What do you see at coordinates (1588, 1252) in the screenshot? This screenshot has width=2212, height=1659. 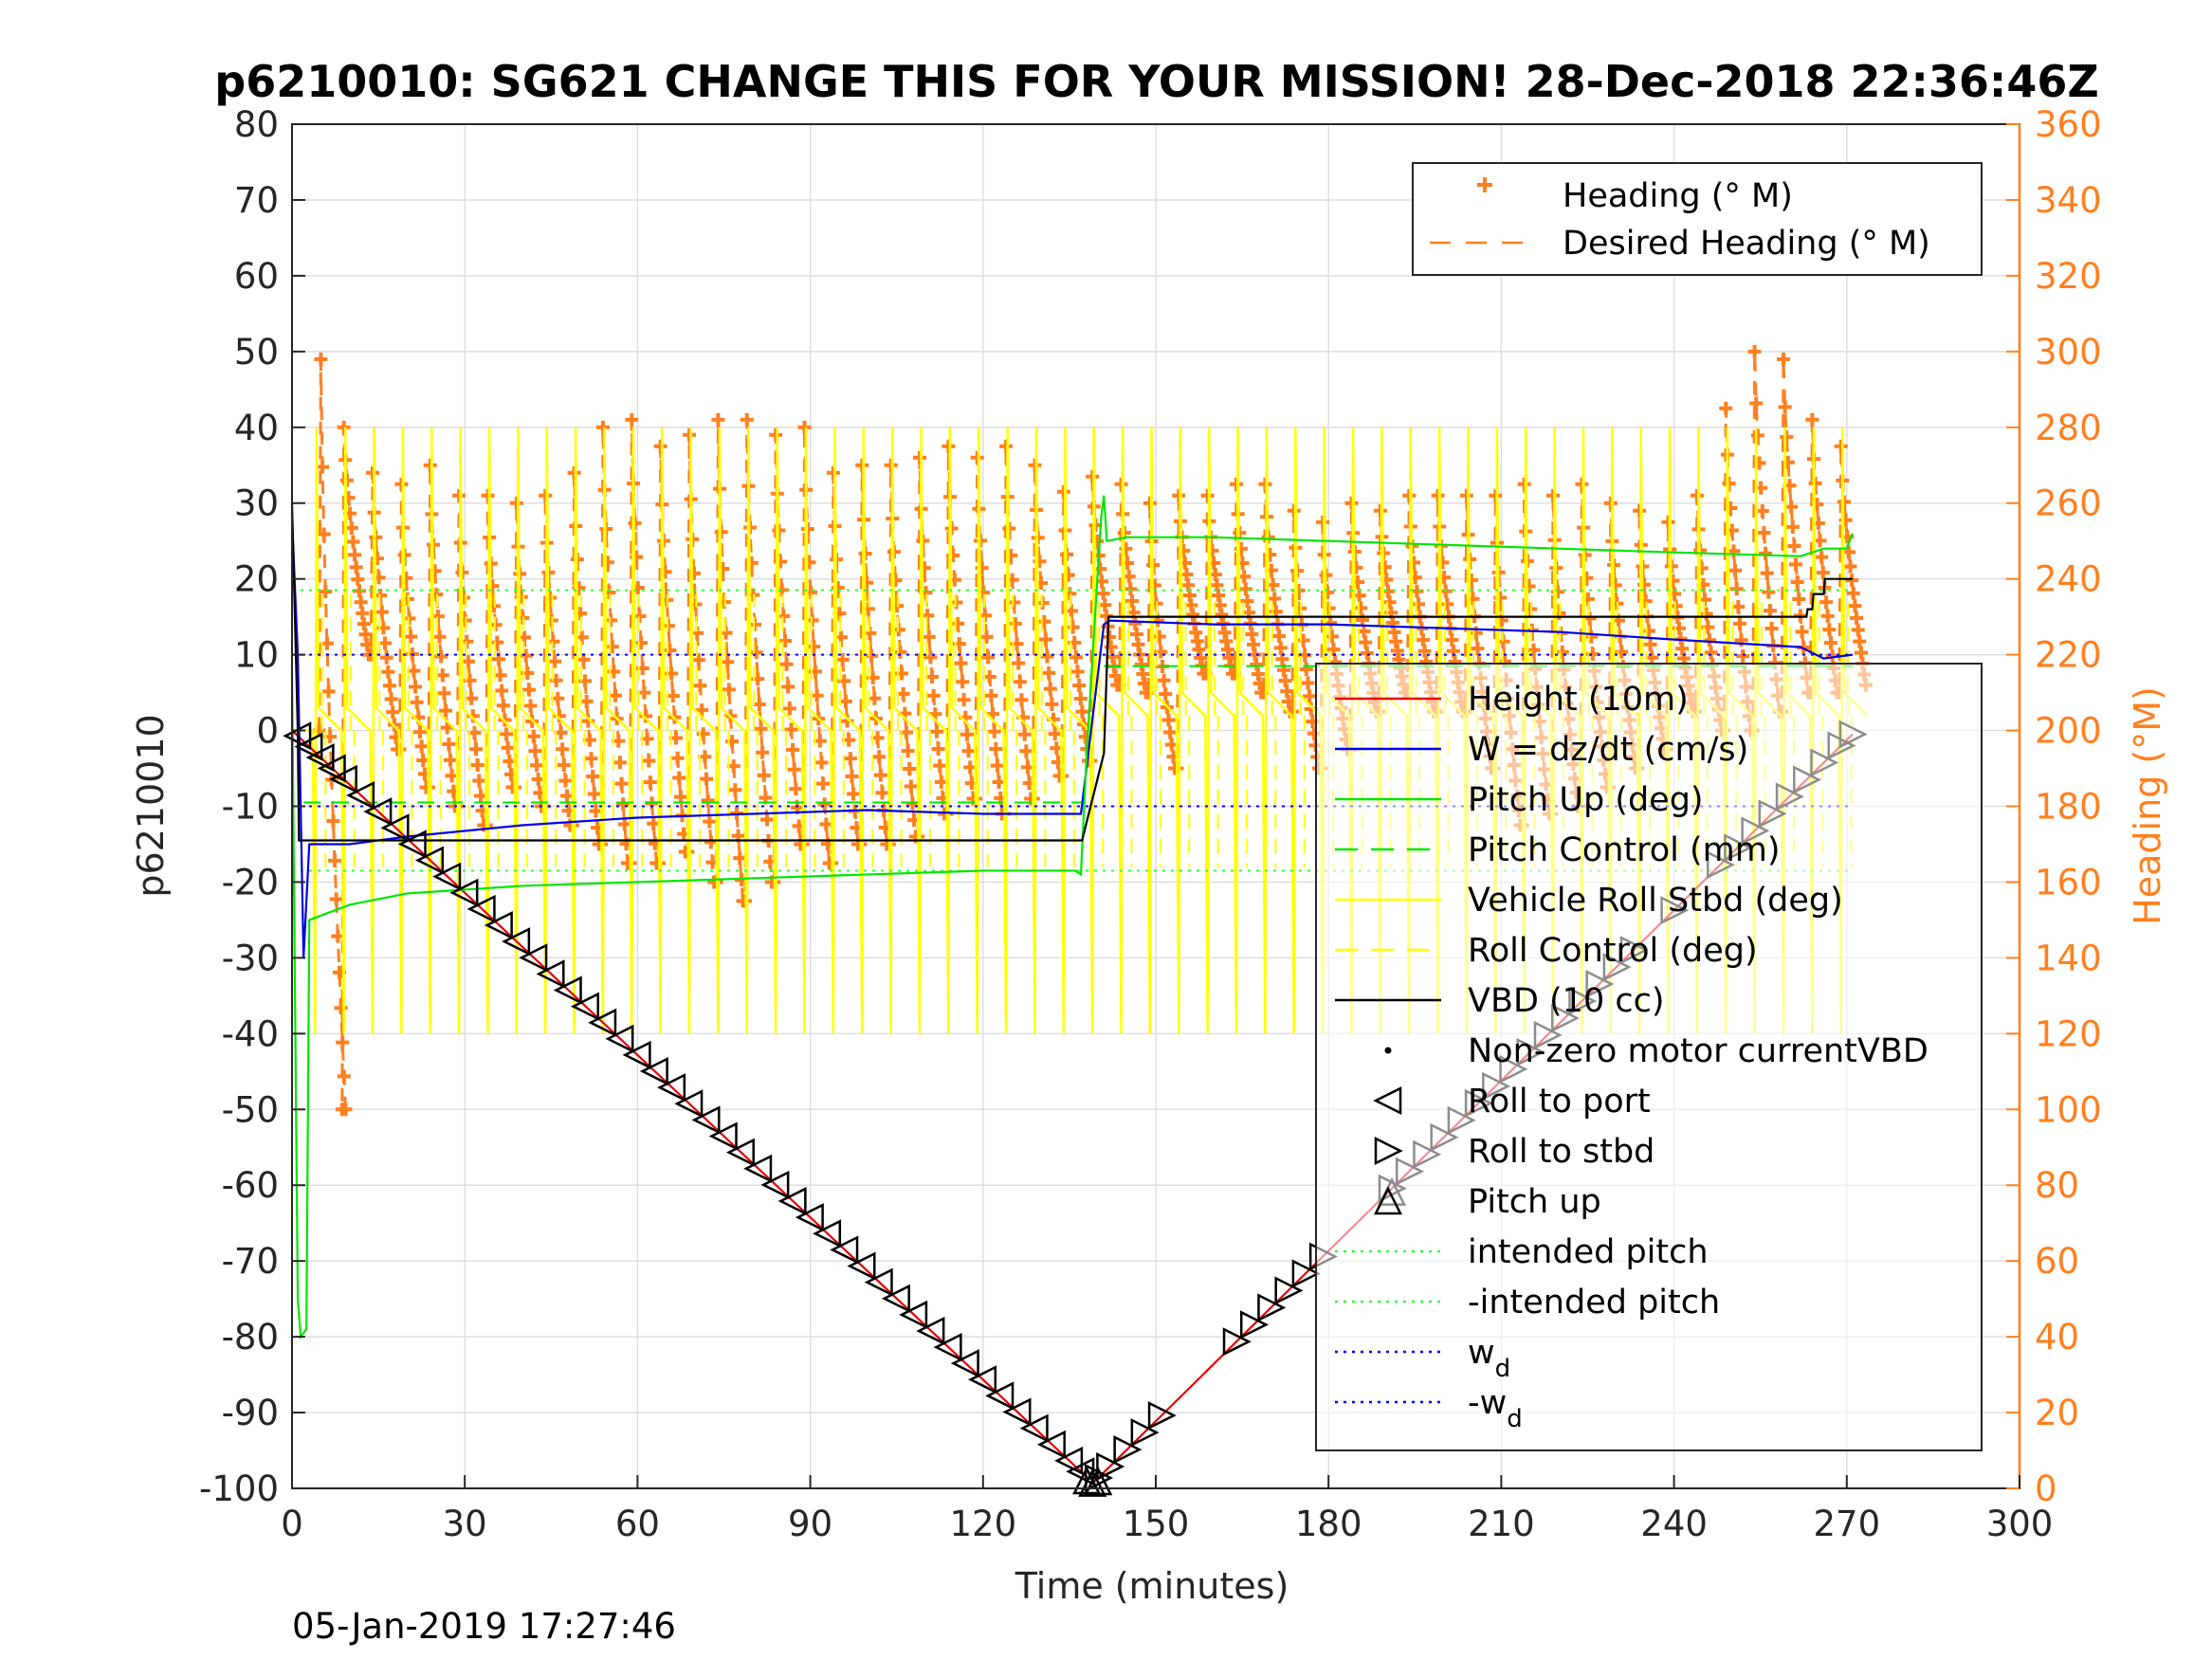 I see `legend-entry-label: intended pitch` at bounding box center [1588, 1252].